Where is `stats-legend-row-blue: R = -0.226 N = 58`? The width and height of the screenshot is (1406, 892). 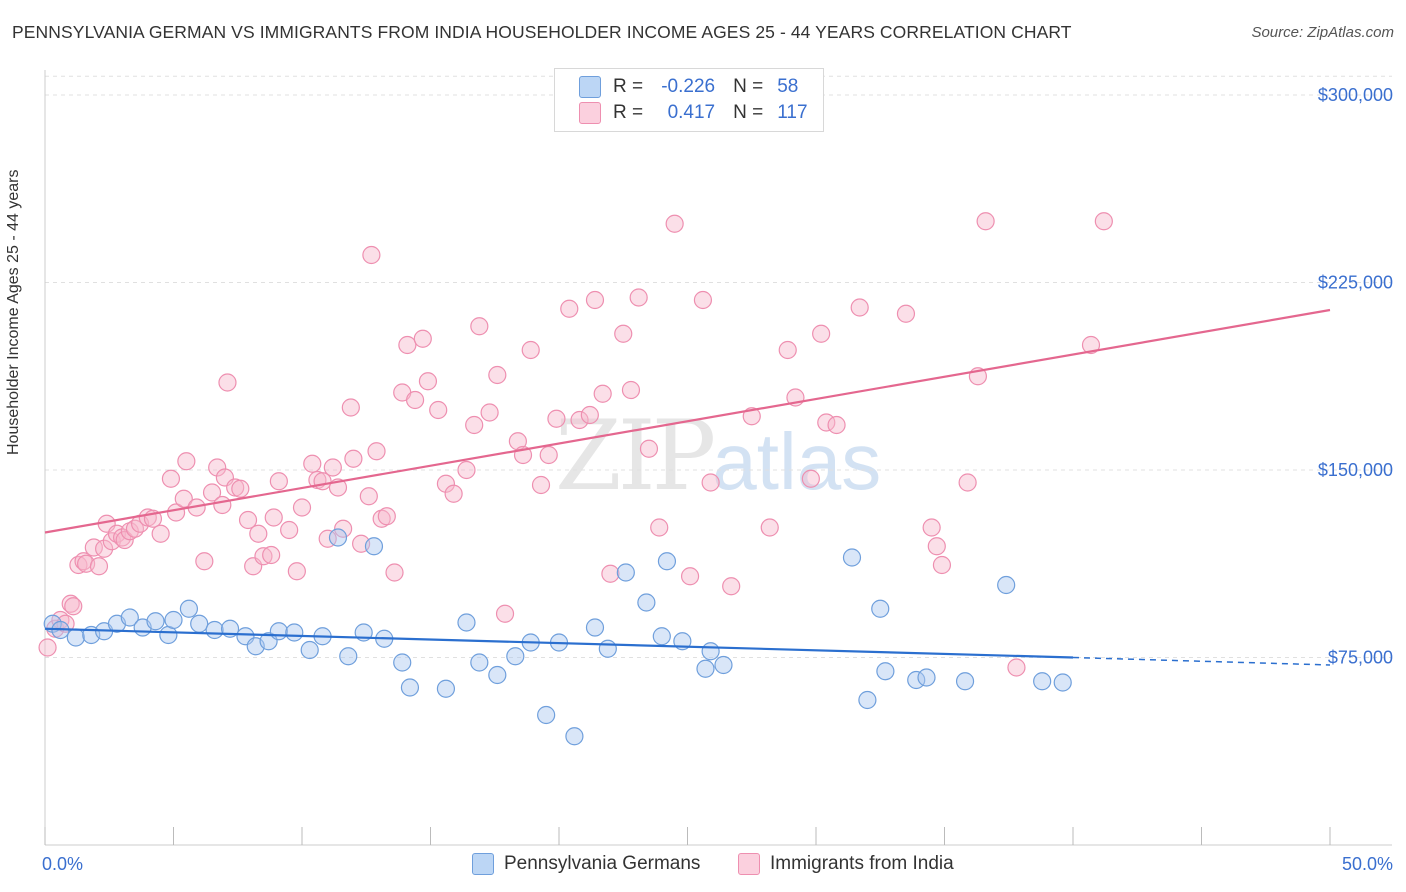 stats-legend-row-blue: R = -0.226 N = 58 is located at coordinates (688, 87).